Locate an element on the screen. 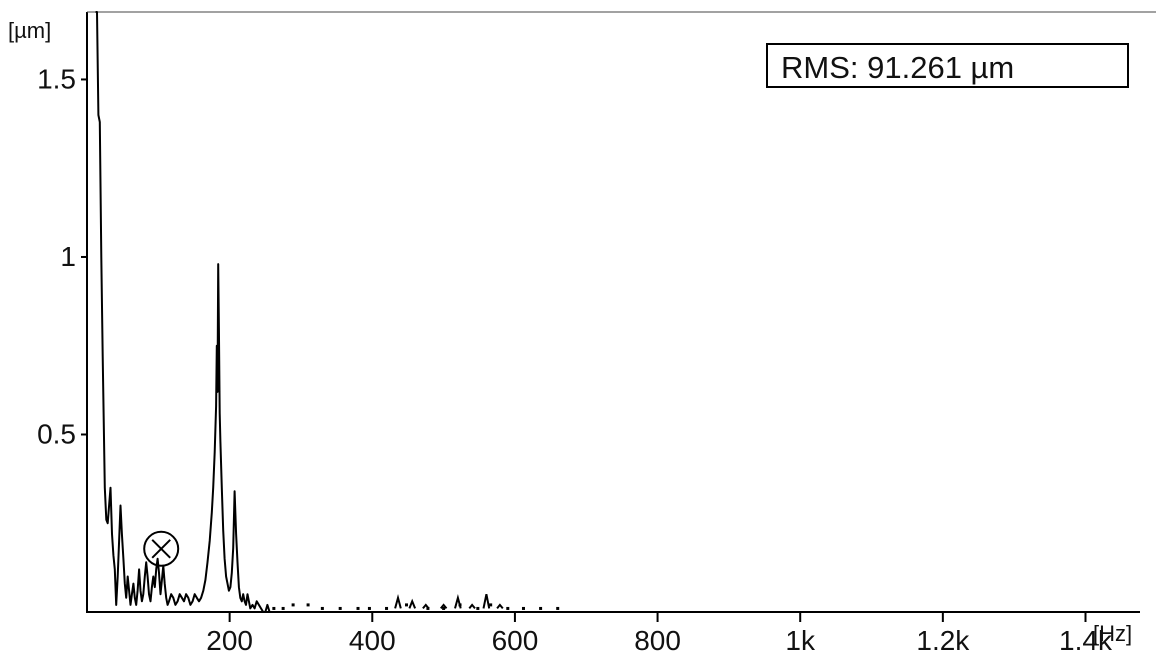 The width and height of the screenshot is (1156, 656). x-tick-label: 600 is located at coordinates (515, 640).